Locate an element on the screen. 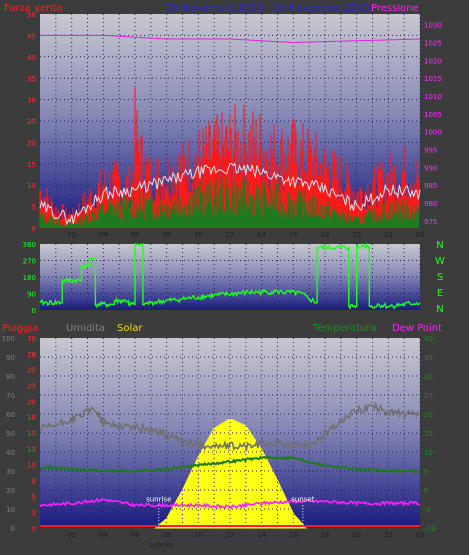 This screenshot has height=555, width=469. y-right-tick-label: 1020 is located at coordinates (433, 61).